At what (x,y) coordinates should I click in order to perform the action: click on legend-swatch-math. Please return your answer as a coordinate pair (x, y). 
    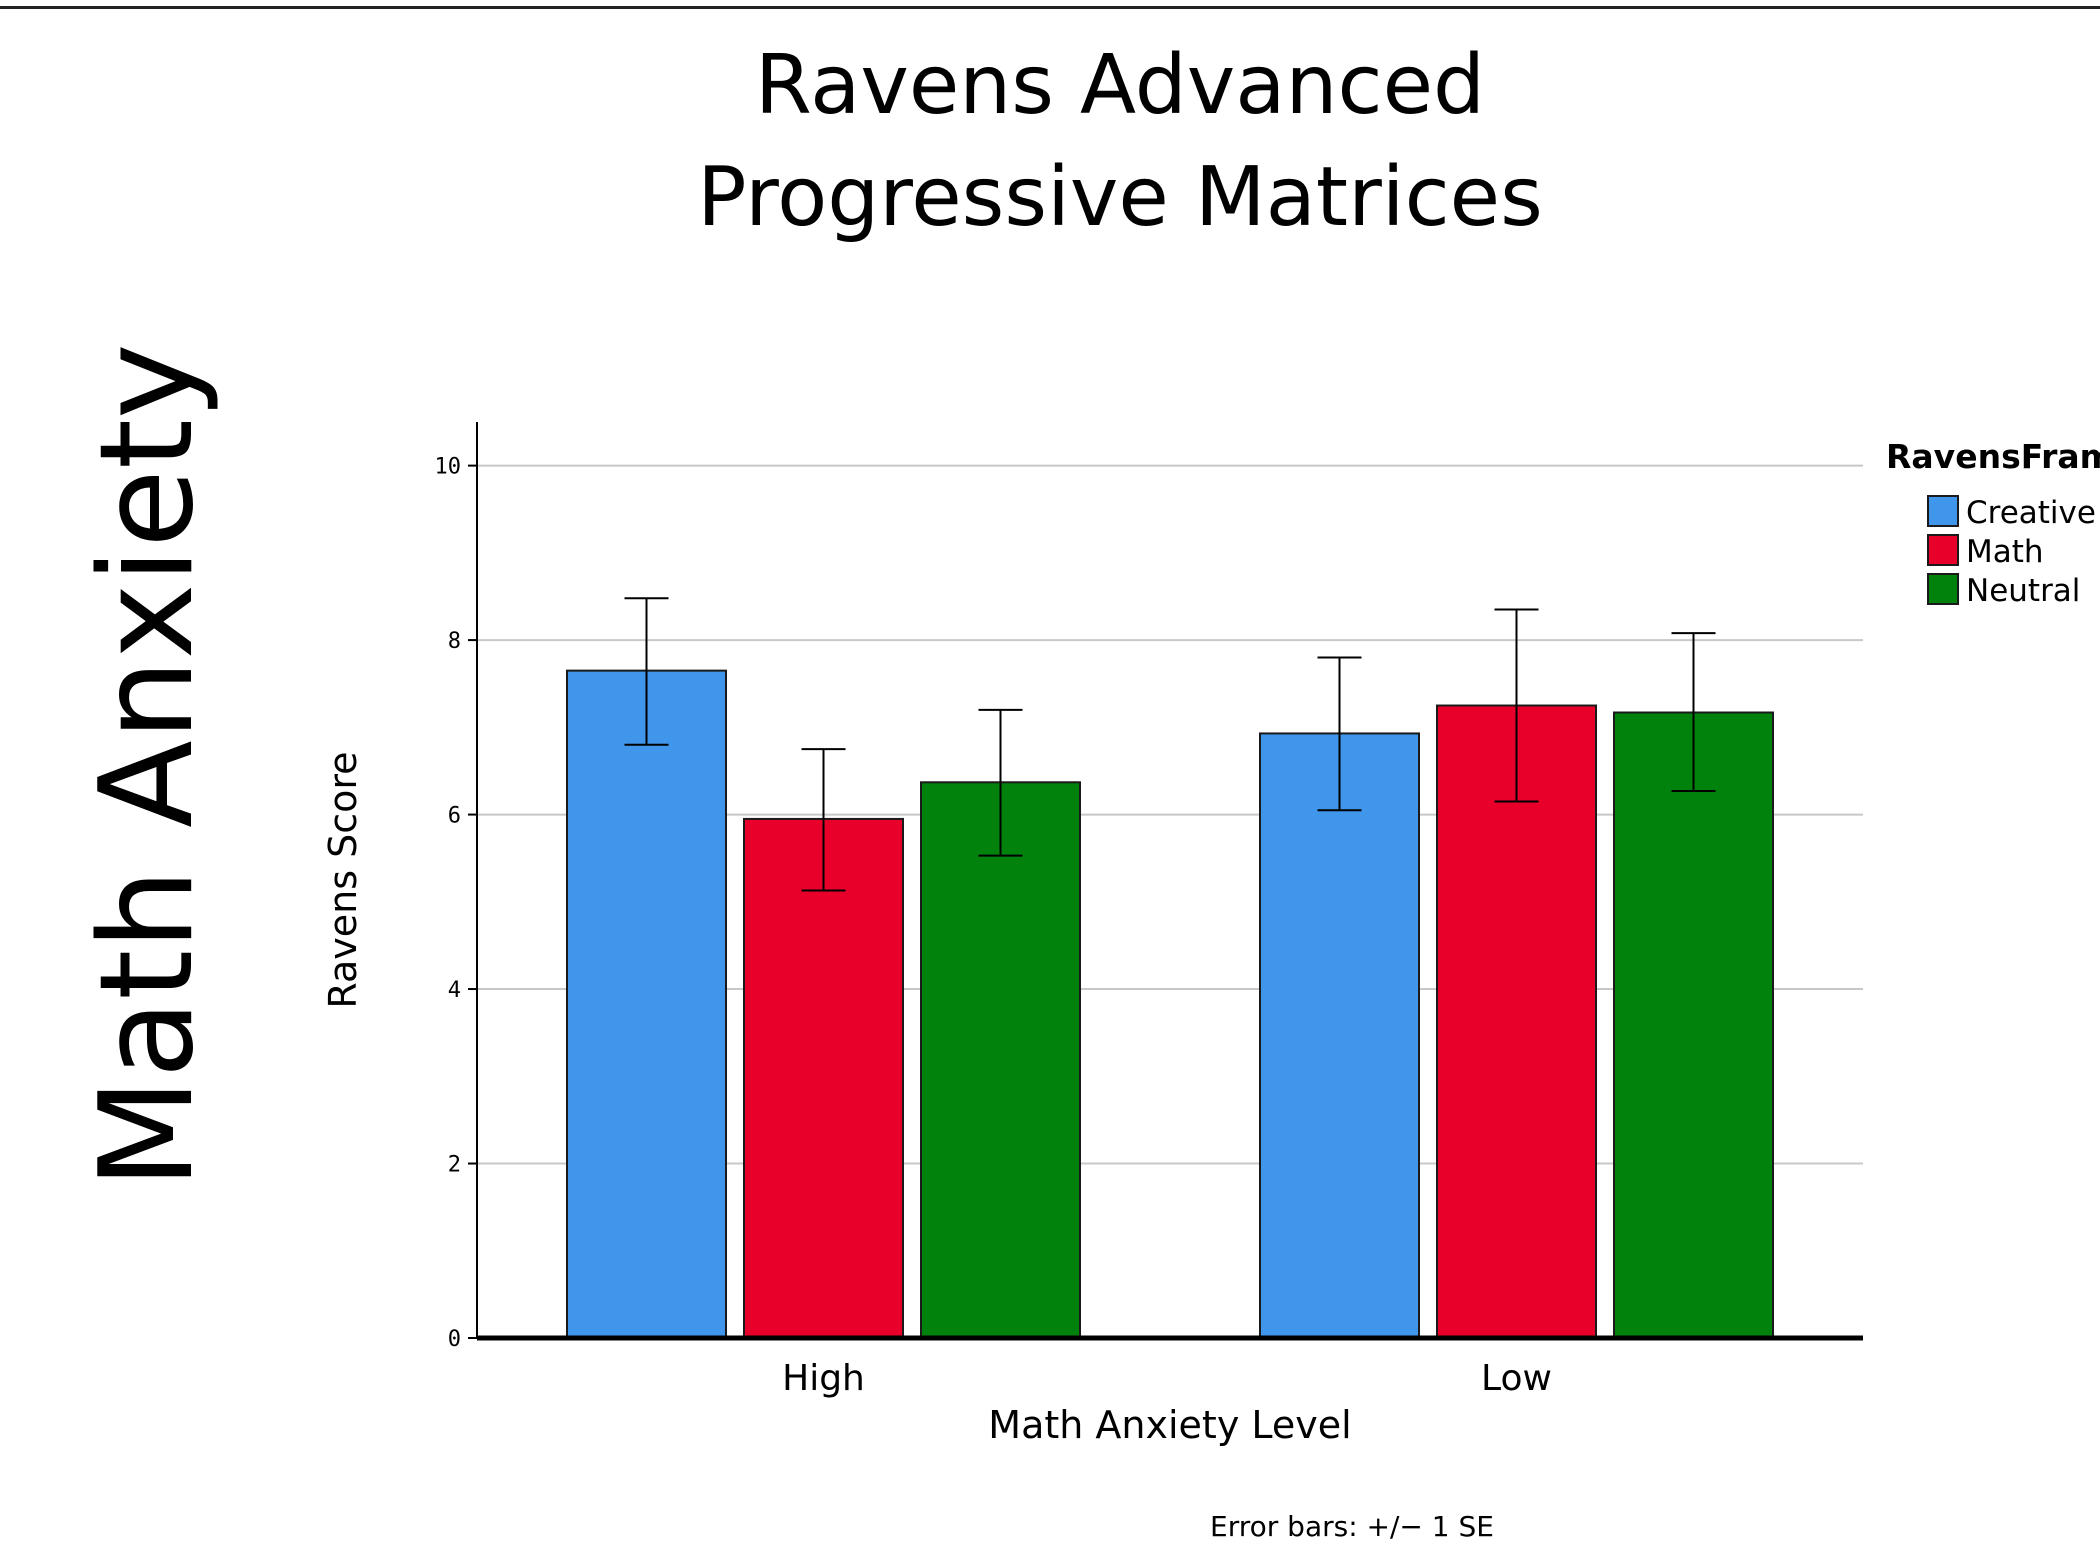
    Looking at the image, I should click on (1943, 550).